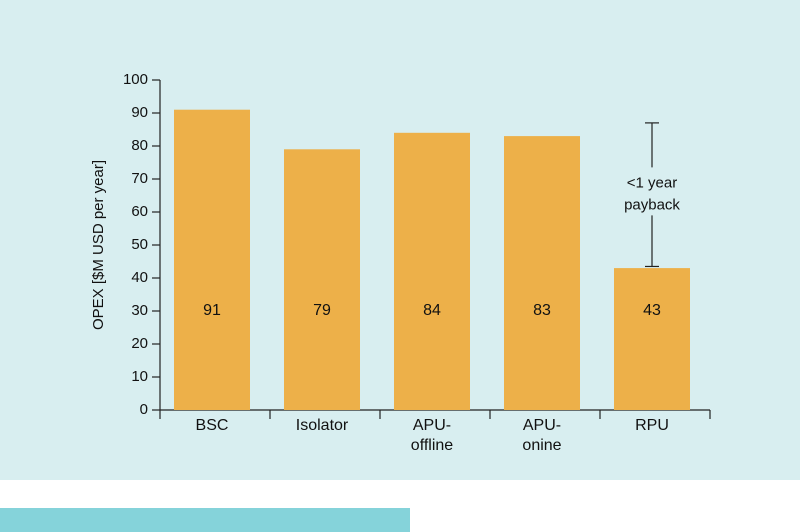 The image size is (800, 532). What do you see at coordinates (652, 204) in the screenshot?
I see `annotation-text-line: payback` at bounding box center [652, 204].